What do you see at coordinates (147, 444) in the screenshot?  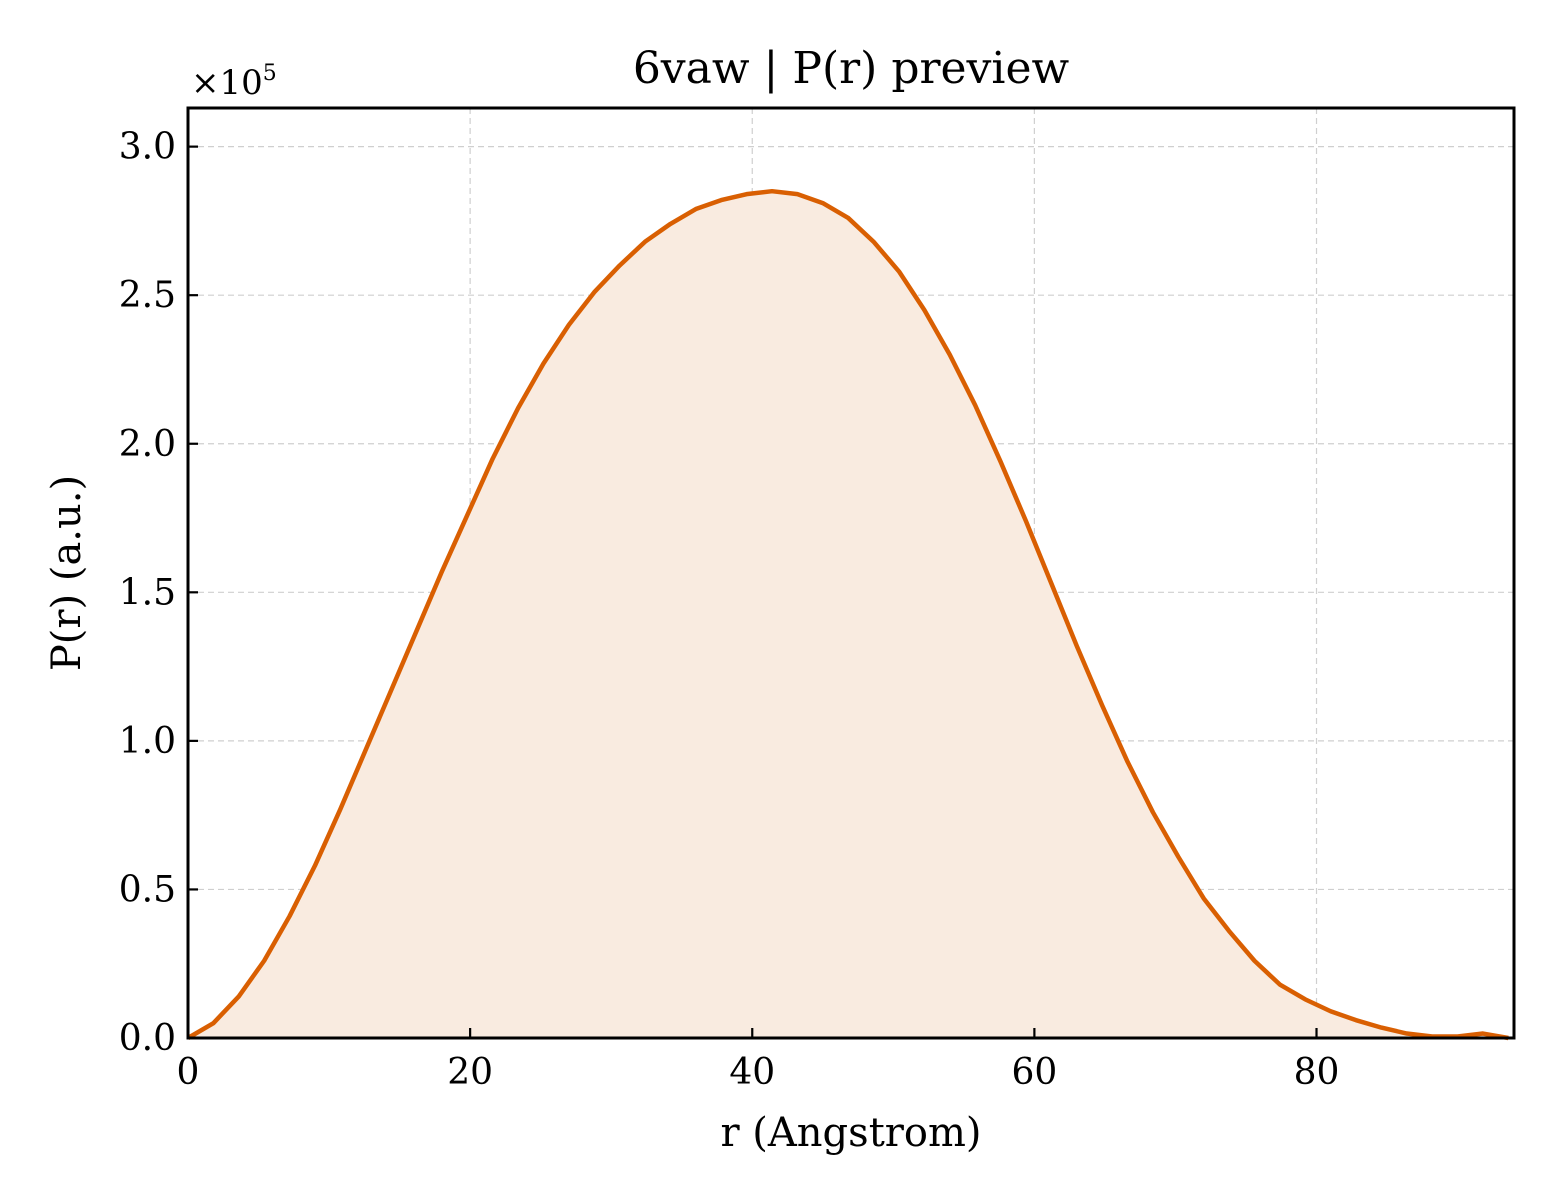 I see `y-tick-label: 2.0` at bounding box center [147, 444].